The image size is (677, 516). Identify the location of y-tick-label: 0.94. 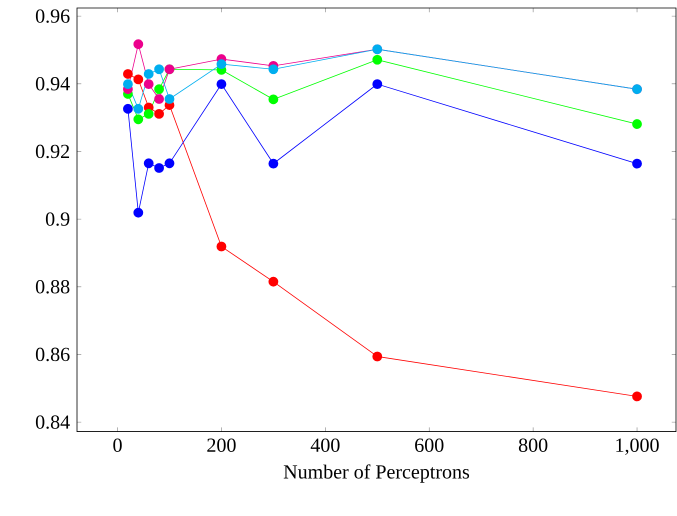
(53, 83).